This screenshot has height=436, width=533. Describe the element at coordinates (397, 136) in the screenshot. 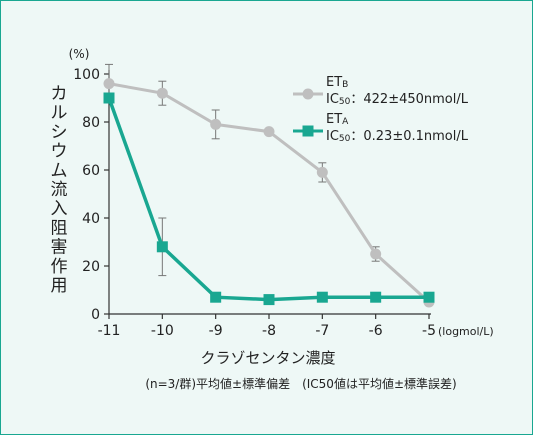

I see `legend-ic50: IC50：0.23±0.1nmol/L` at that location.